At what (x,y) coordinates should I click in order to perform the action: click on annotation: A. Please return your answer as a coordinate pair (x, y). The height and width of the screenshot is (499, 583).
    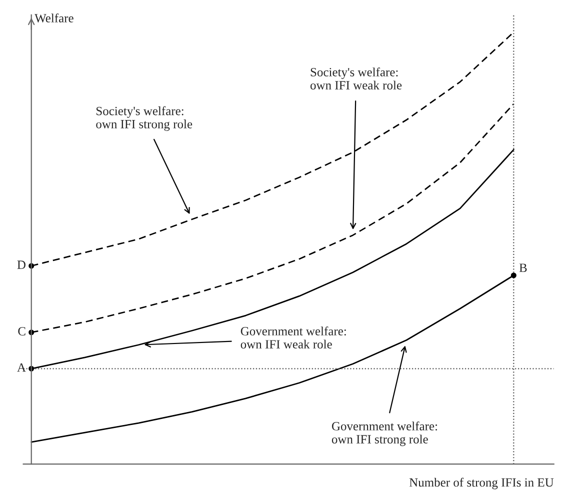
    Looking at the image, I should click on (21, 367).